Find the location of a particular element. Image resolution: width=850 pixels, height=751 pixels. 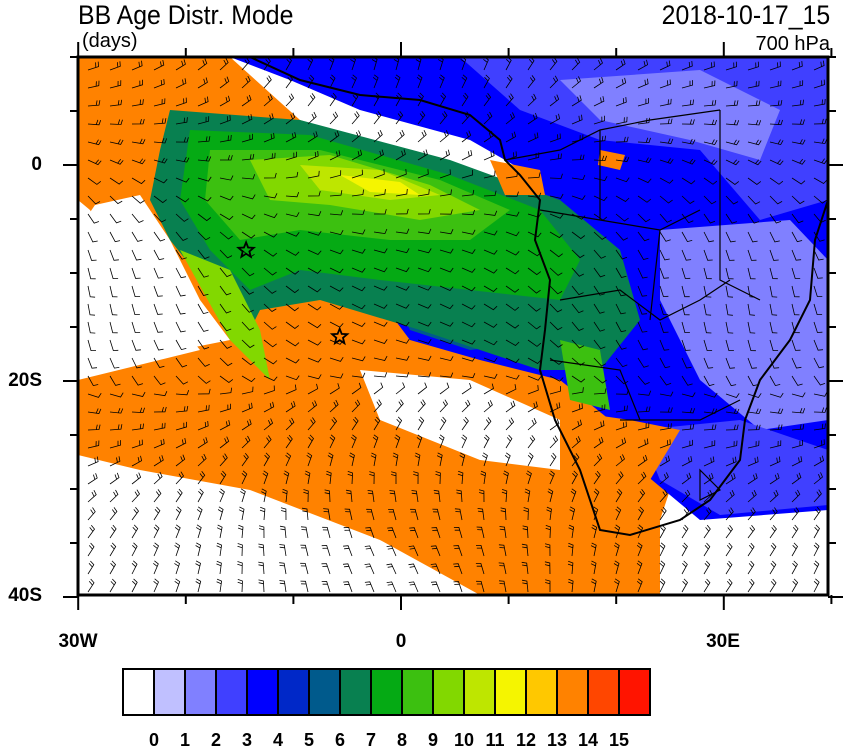

pressure-level-label: 700 hPa is located at coordinates (792, 44).